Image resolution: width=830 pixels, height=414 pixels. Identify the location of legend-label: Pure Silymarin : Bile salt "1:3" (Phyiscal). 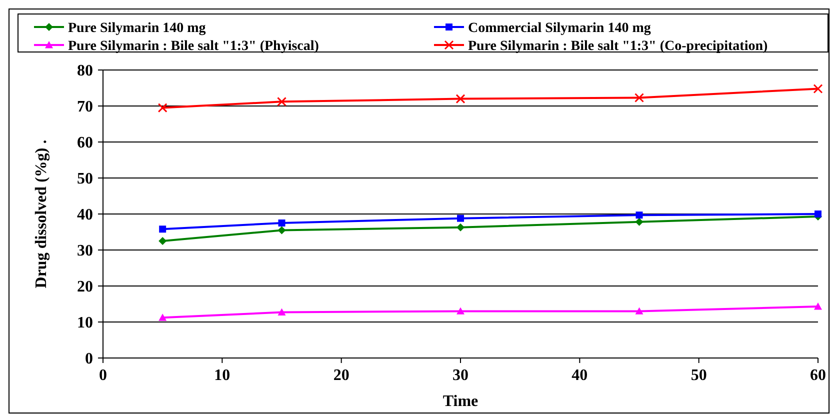
(194, 46).